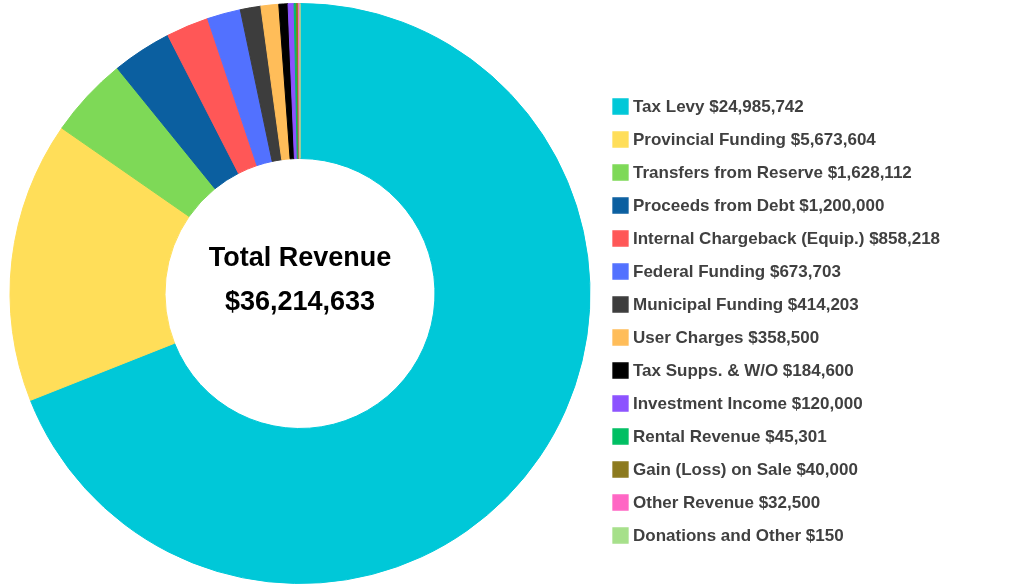 The width and height of the screenshot is (1024, 587). I want to click on legend-label: Donations and Other $150, so click(738, 535).